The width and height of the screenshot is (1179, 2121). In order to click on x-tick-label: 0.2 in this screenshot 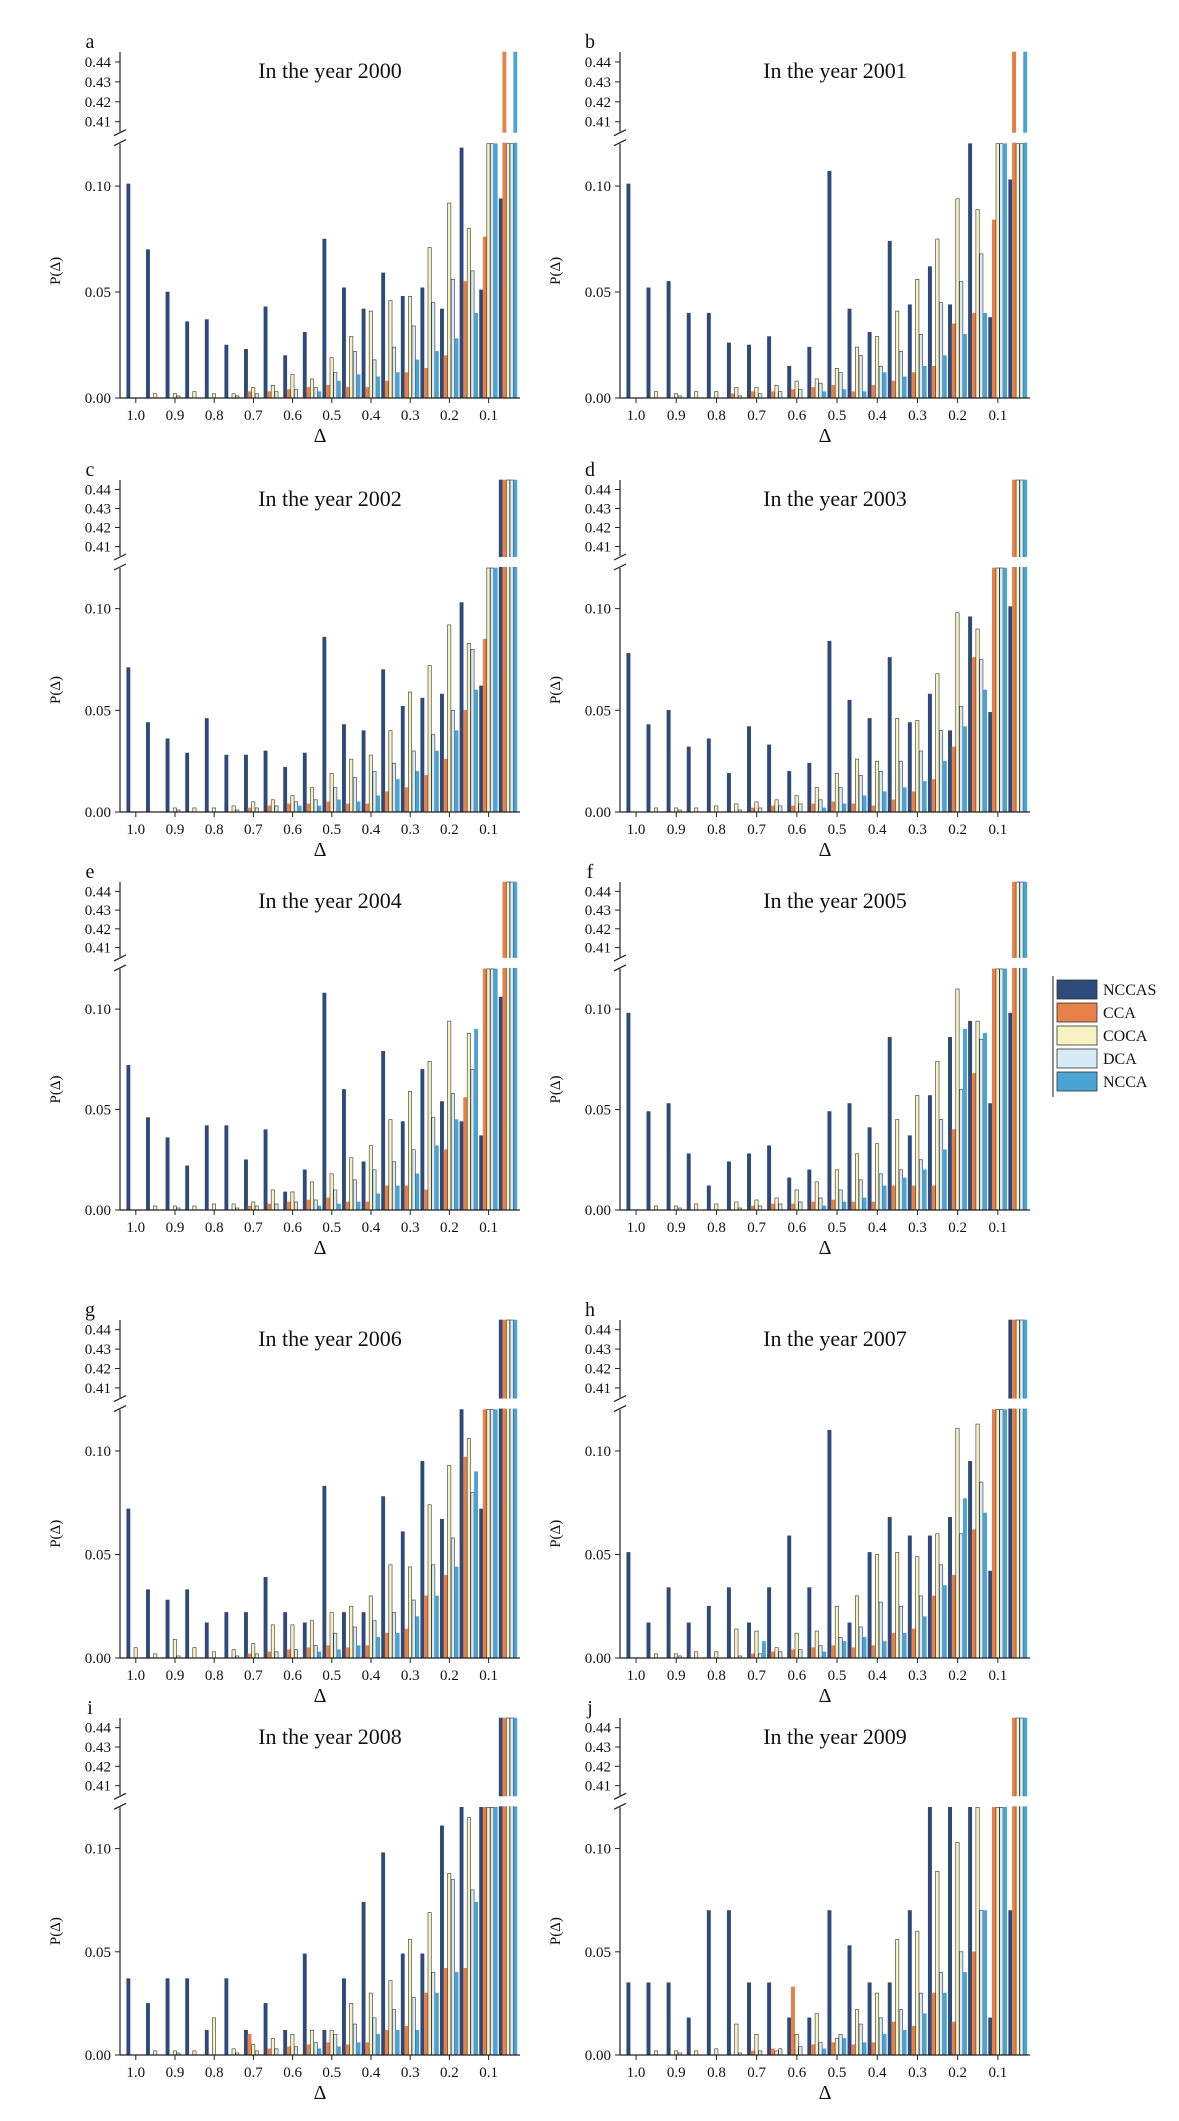, I will do `click(957, 2073)`.